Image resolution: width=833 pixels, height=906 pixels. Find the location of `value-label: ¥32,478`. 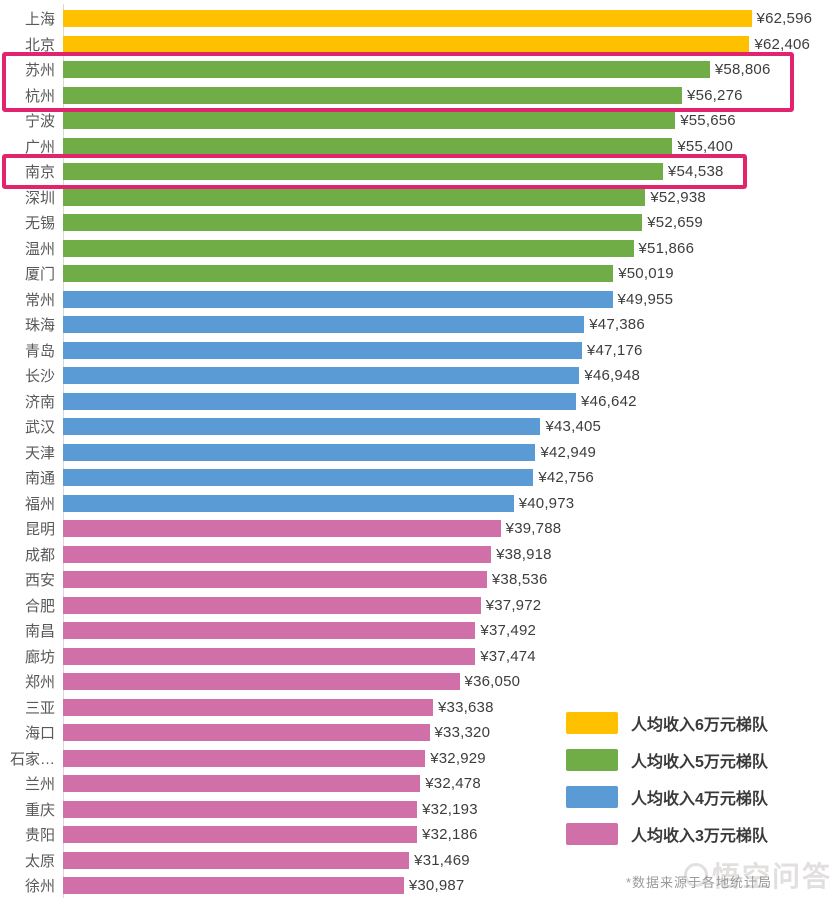

value-label: ¥32,478 is located at coordinates (453, 784).